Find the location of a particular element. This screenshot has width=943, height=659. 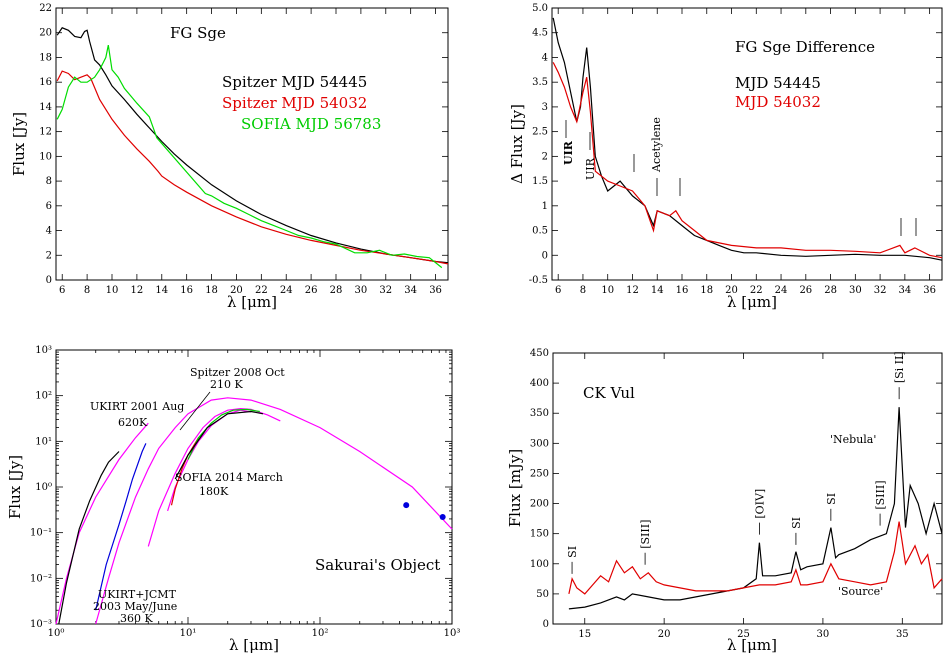

x-tick-label: 6 is located at coordinates (62, 290).